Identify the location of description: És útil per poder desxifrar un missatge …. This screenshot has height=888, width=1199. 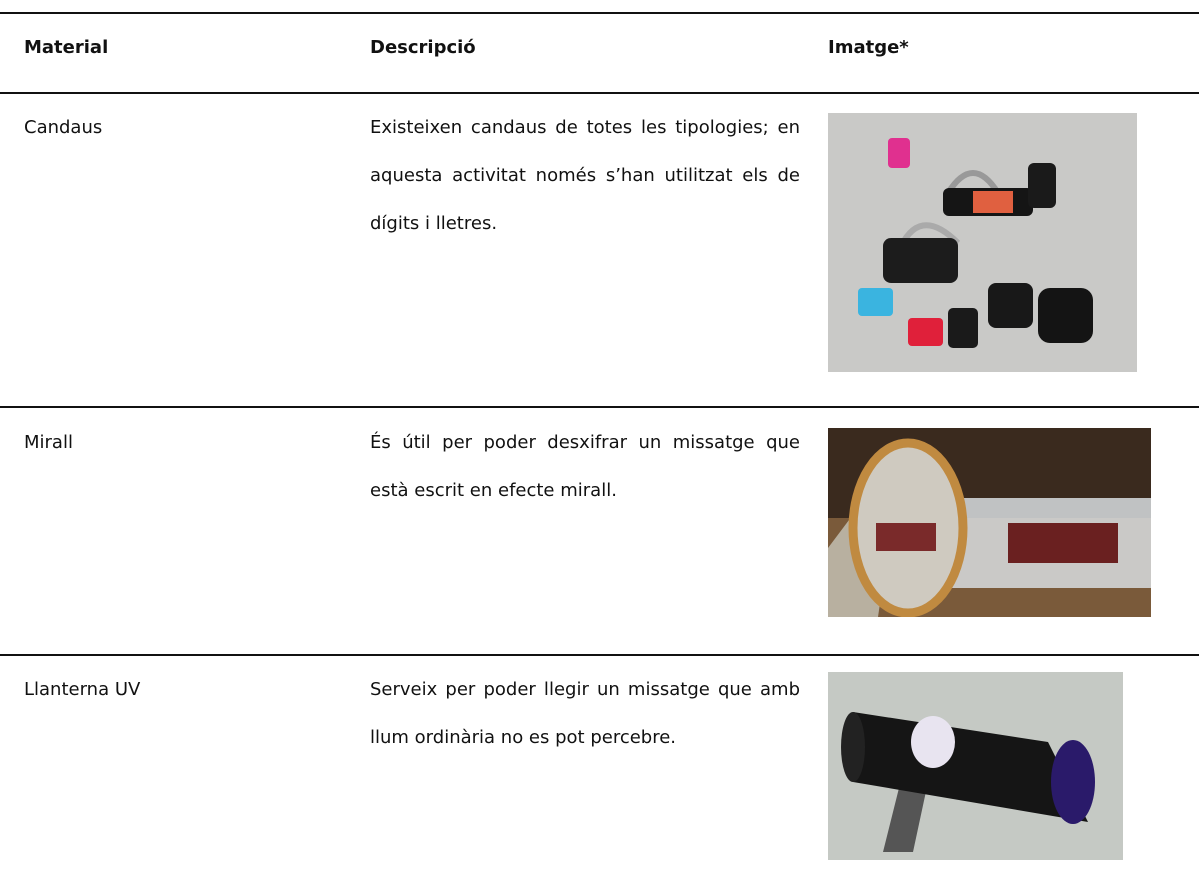
(585, 466).